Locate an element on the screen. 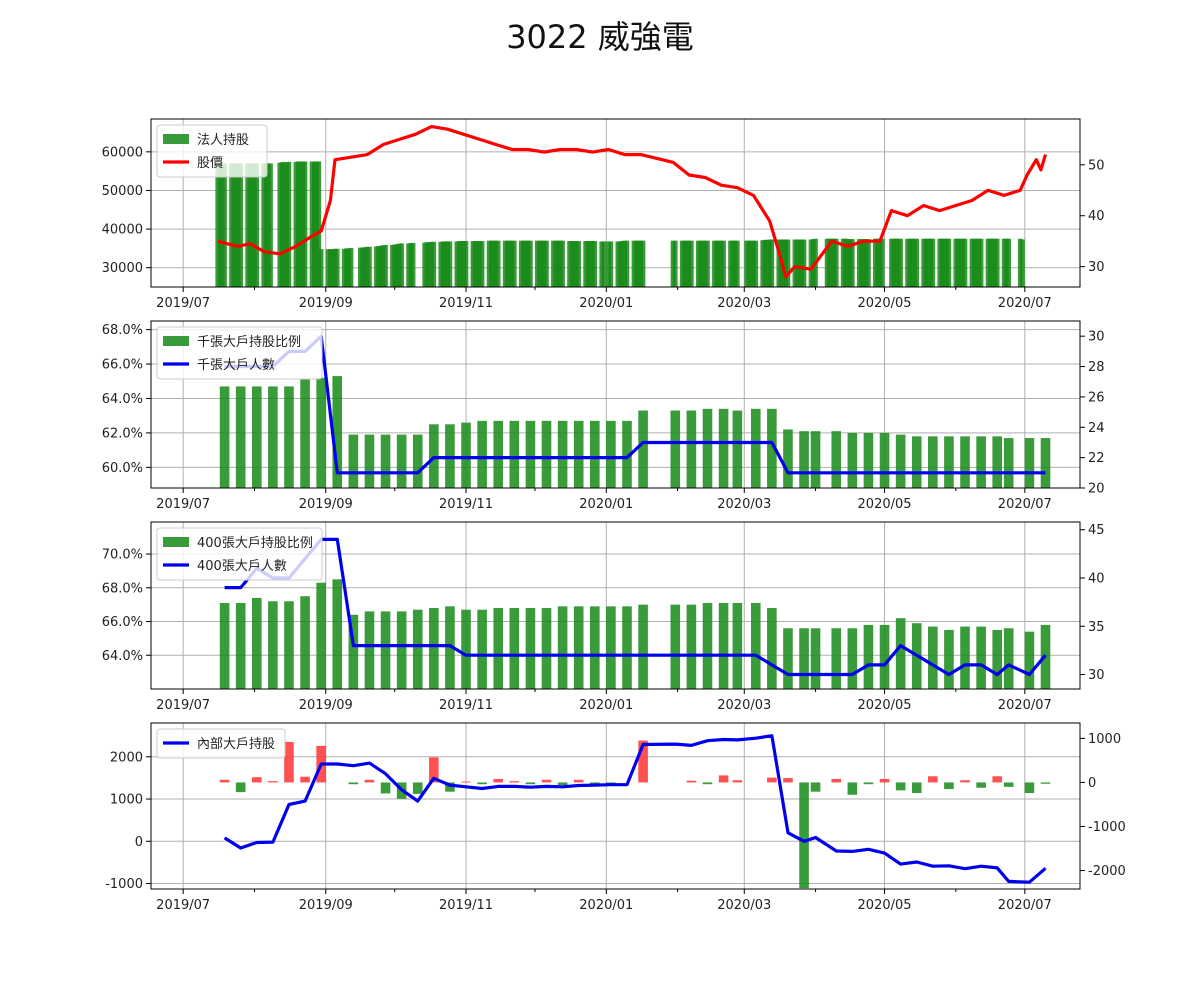 The height and width of the screenshot is (1004, 1200). legend-box is located at coordinates (221, 743).